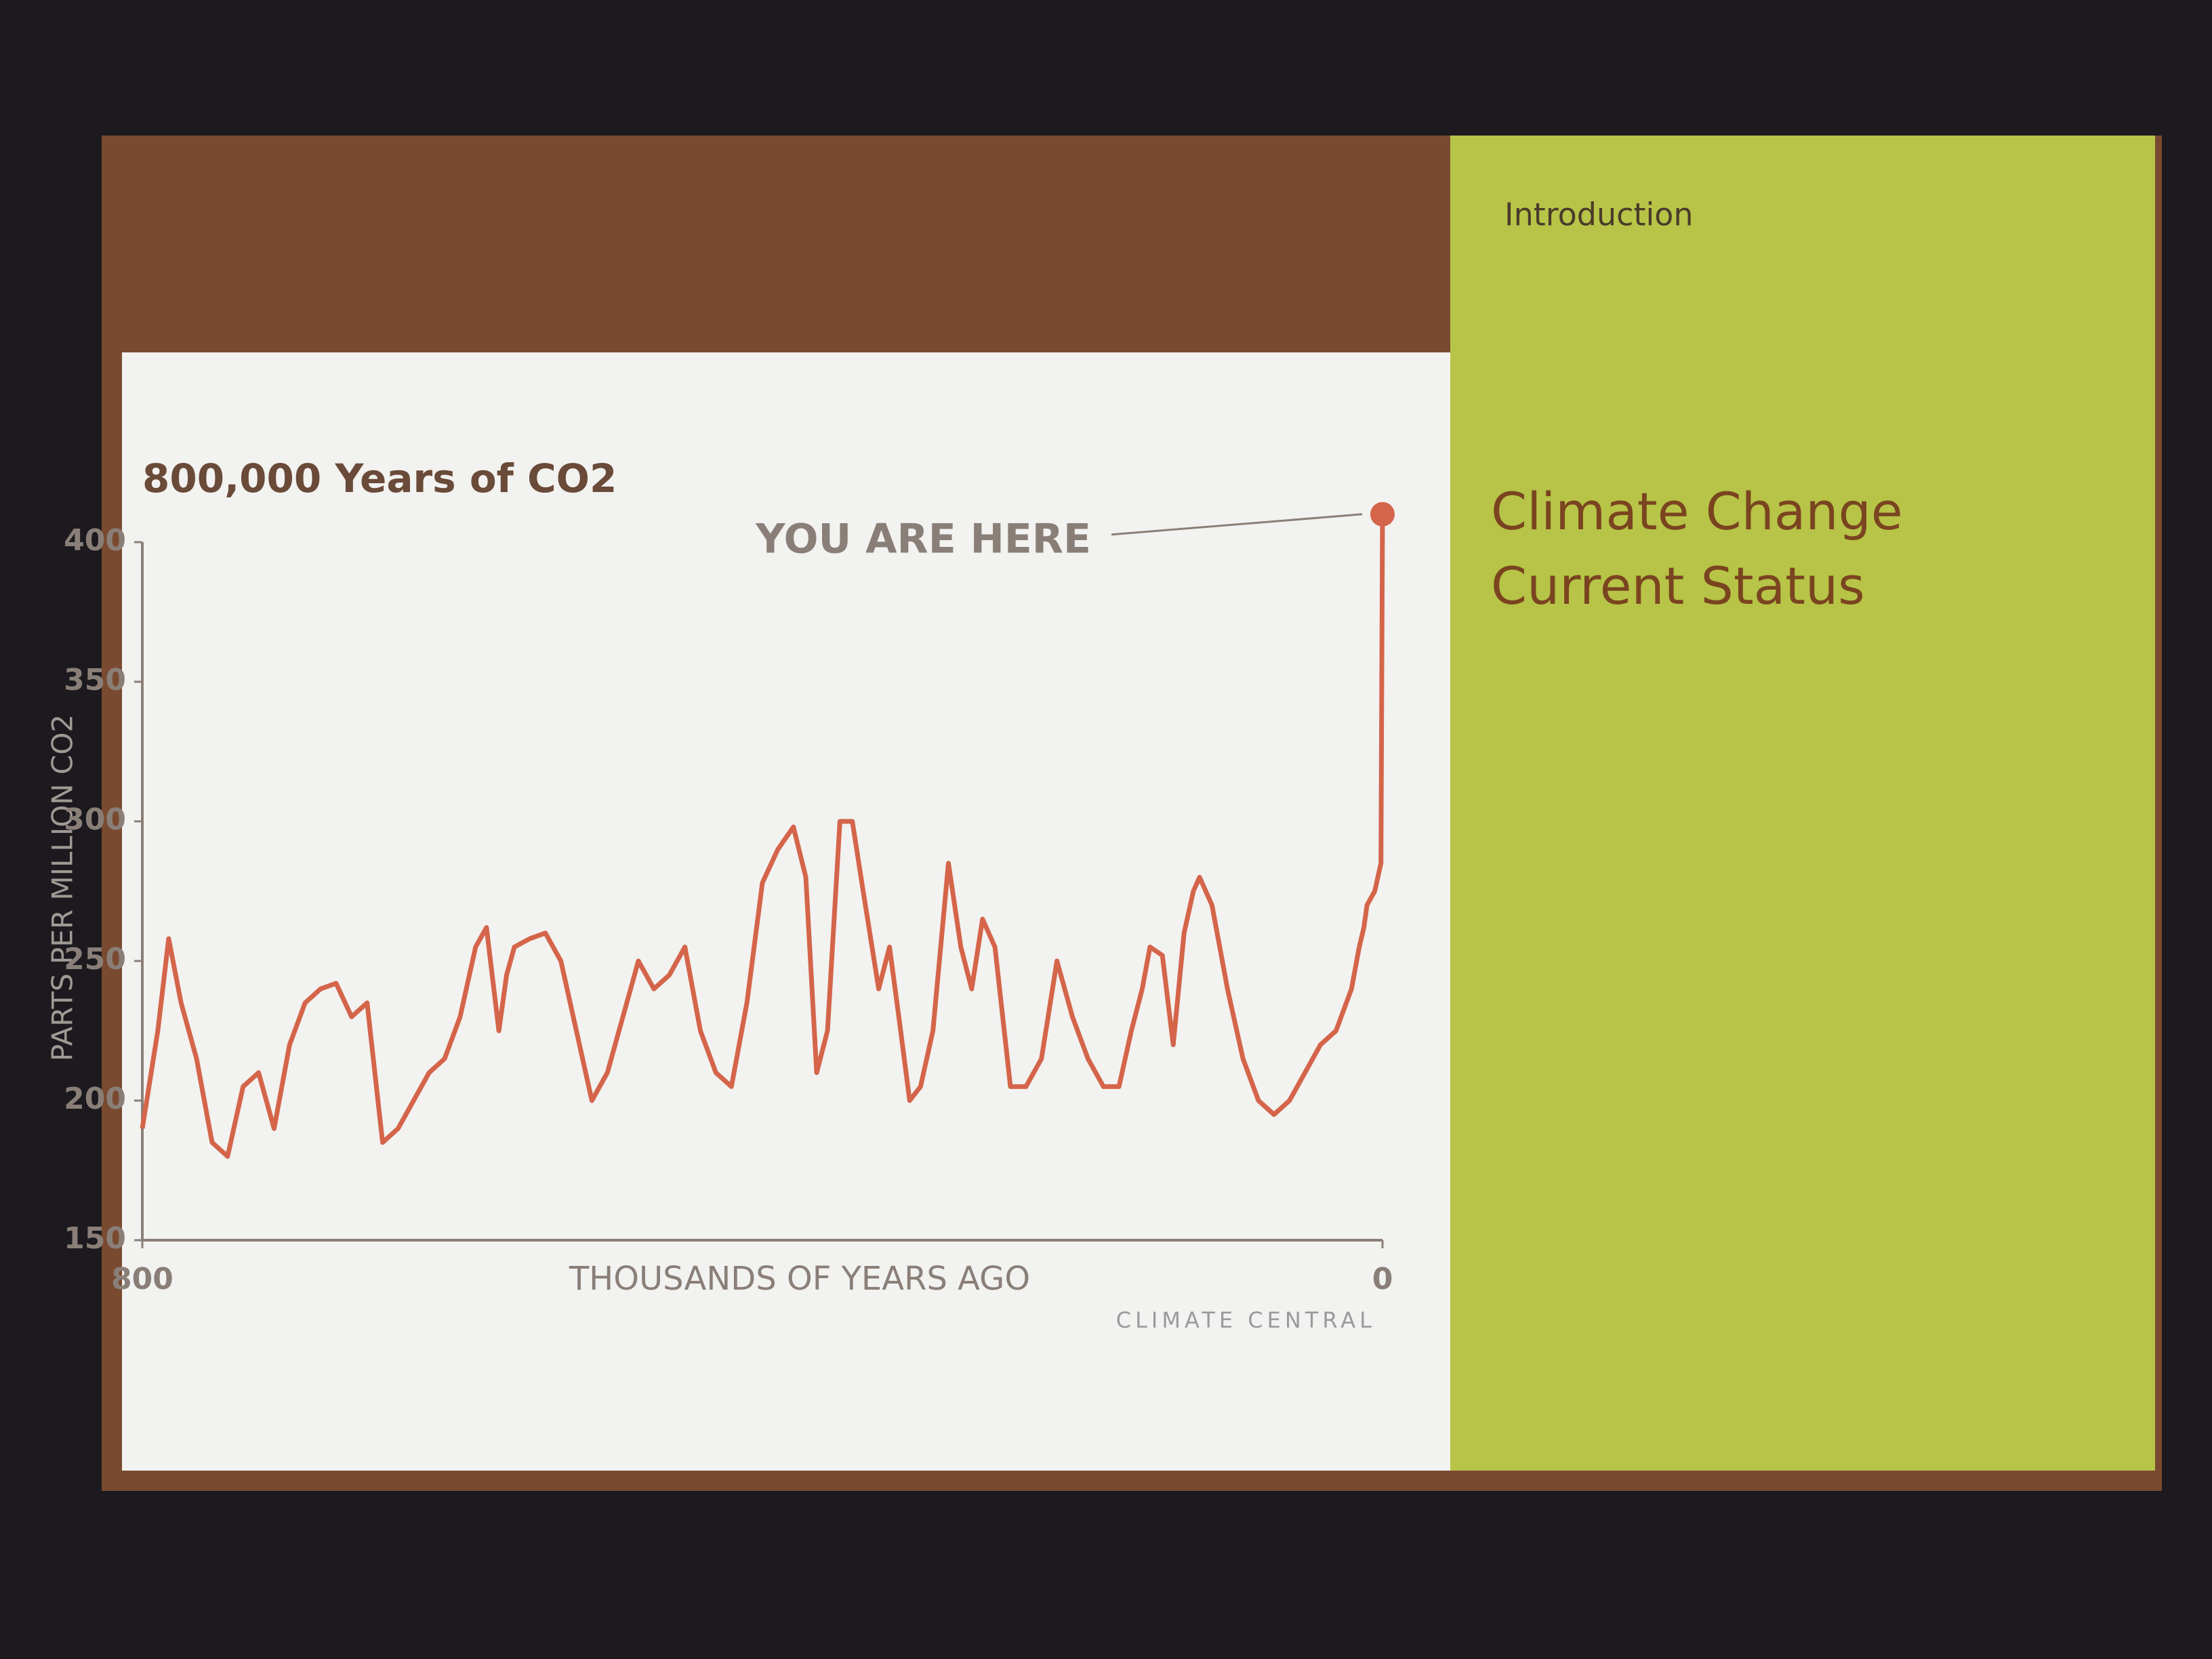 This screenshot has width=2212, height=1659. What do you see at coordinates (1382, 514) in the screenshot?
I see `you-are-here-dot` at bounding box center [1382, 514].